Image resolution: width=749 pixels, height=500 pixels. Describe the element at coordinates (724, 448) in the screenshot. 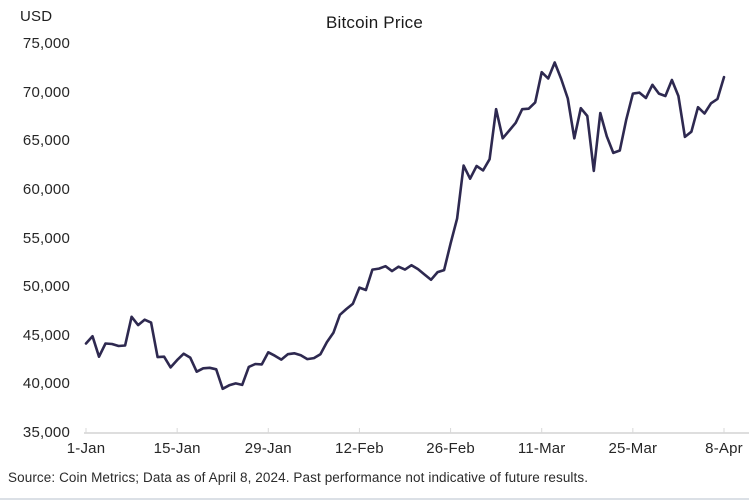

I see `x-axis-label: 8-Apr` at that location.